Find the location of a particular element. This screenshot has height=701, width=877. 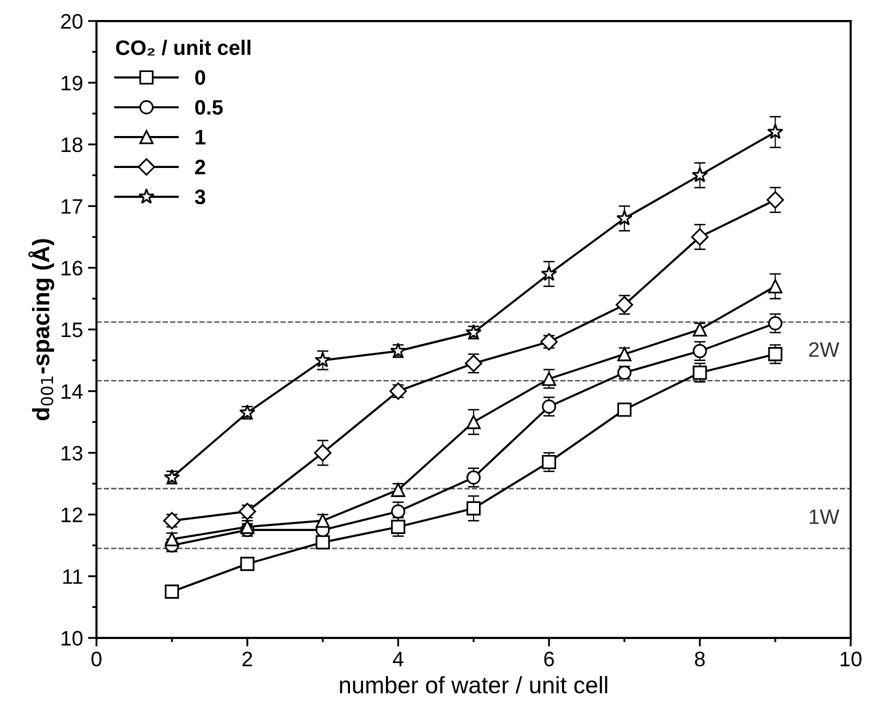

legend-label: 1 is located at coordinates (201, 137).